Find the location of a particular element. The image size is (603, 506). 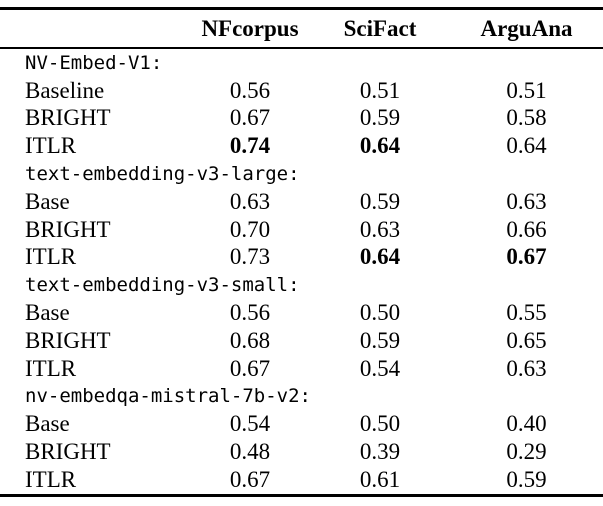

table-row: BRIGHT 0.48 0.39 0.29 is located at coordinates (301, 452).